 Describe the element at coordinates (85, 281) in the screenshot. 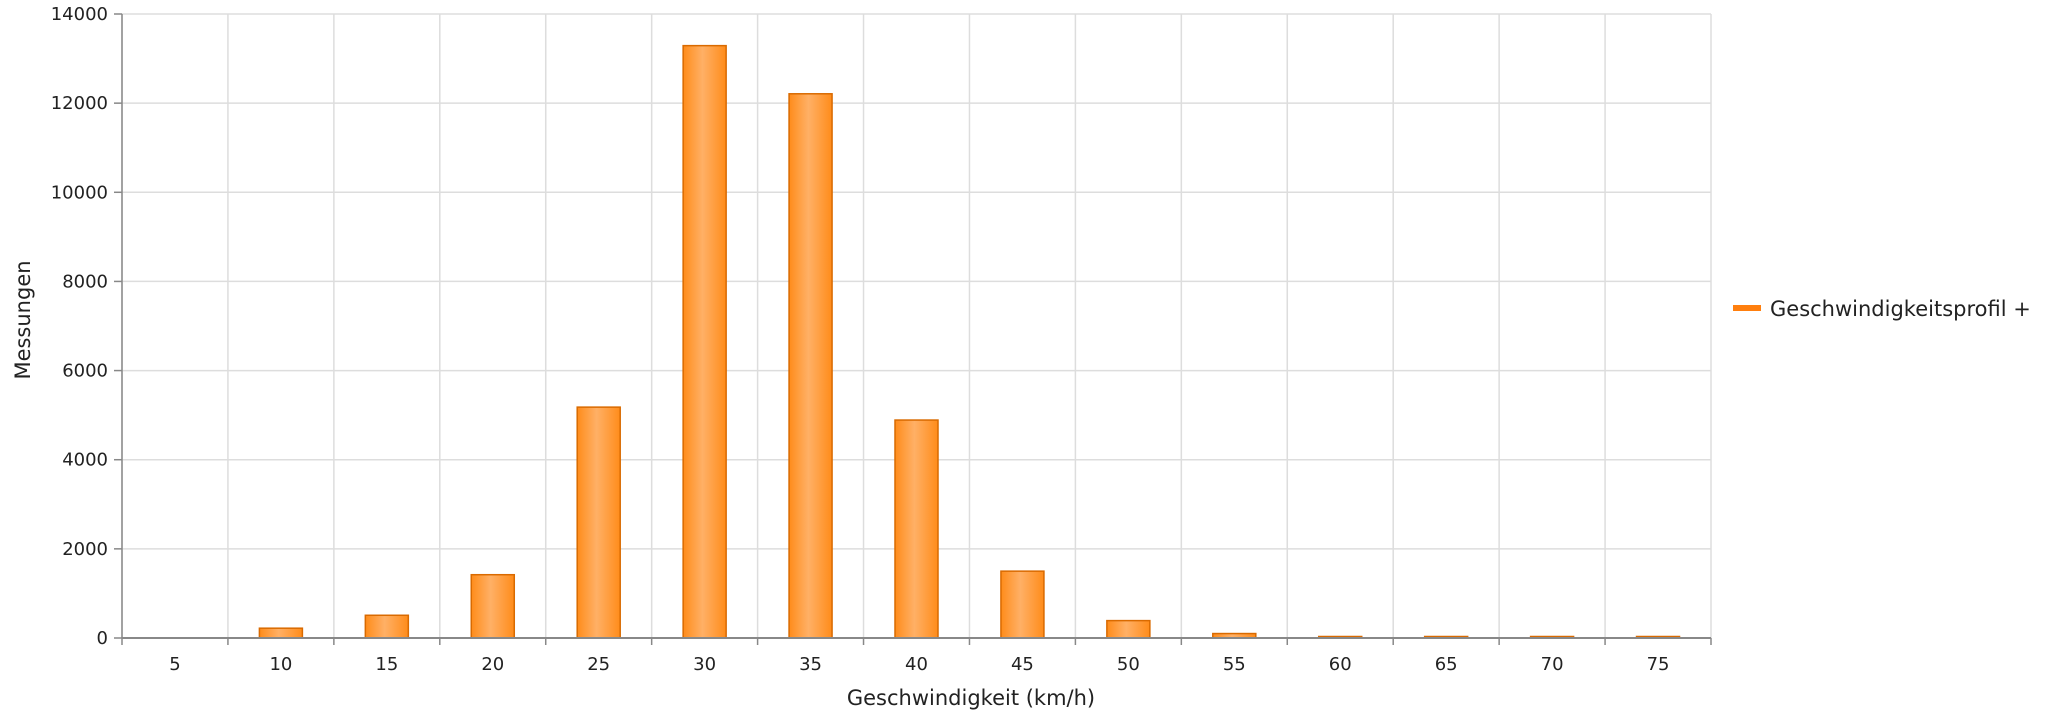

I see `y-tick-label: 8000` at that location.